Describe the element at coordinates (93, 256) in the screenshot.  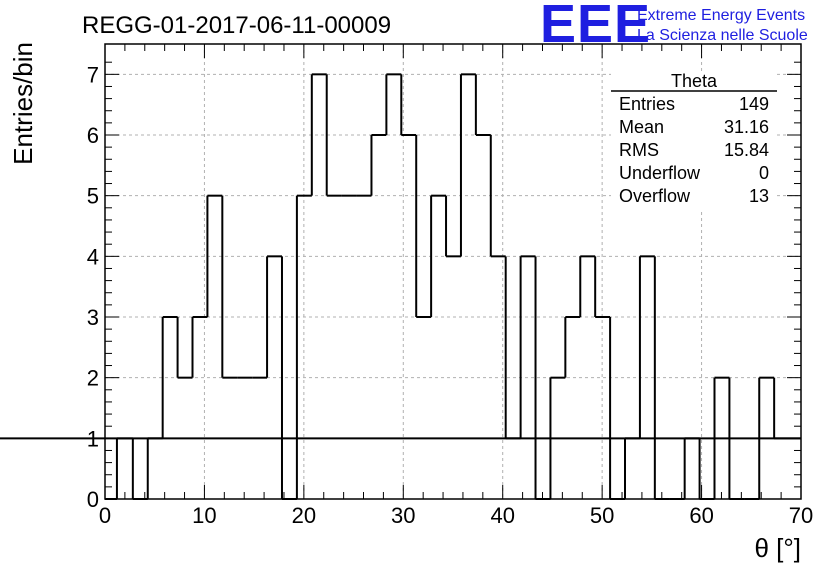
I see `y-tick-label: 4` at that location.